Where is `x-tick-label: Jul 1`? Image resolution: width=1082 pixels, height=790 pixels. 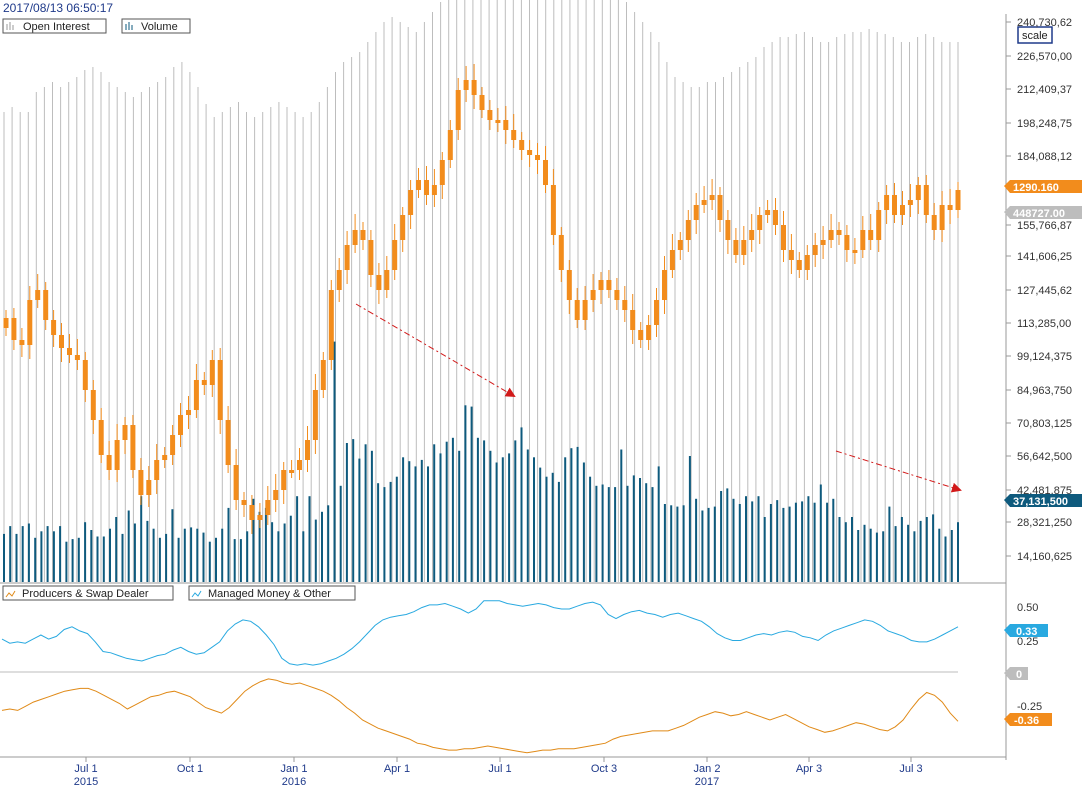
x-tick-label: Jul 1 is located at coordinates (85, 769).